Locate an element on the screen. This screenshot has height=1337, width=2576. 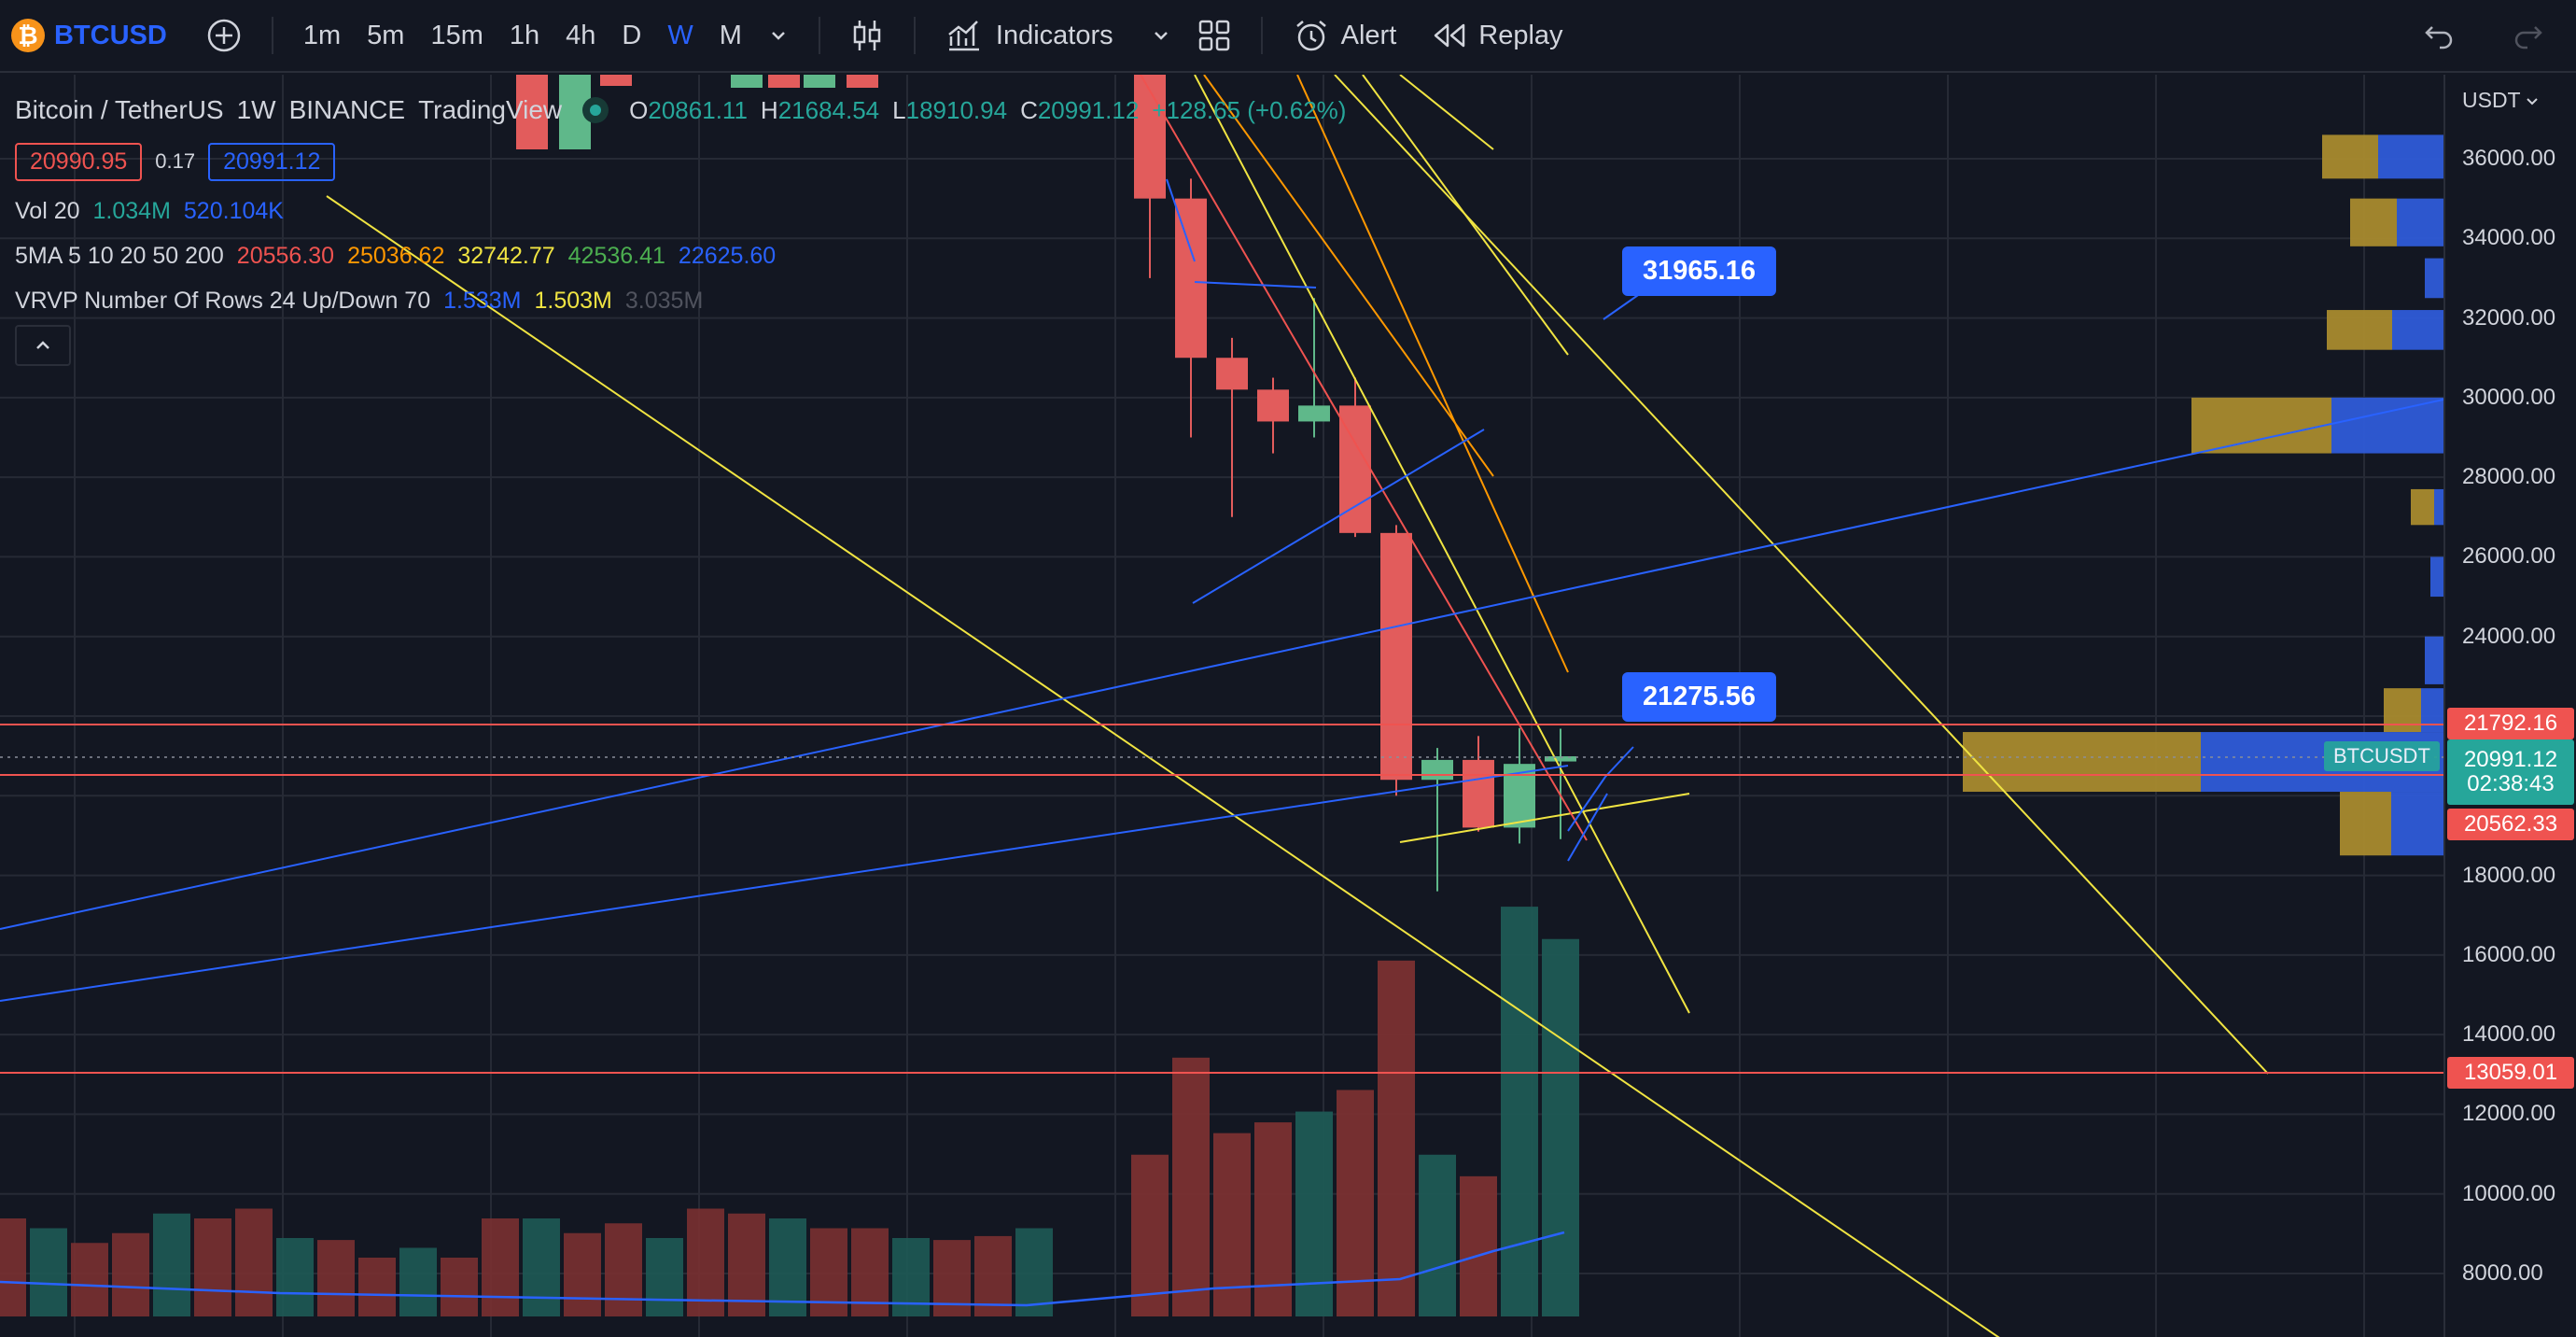
chevron-down-icon is located at coordinates (778, 35).